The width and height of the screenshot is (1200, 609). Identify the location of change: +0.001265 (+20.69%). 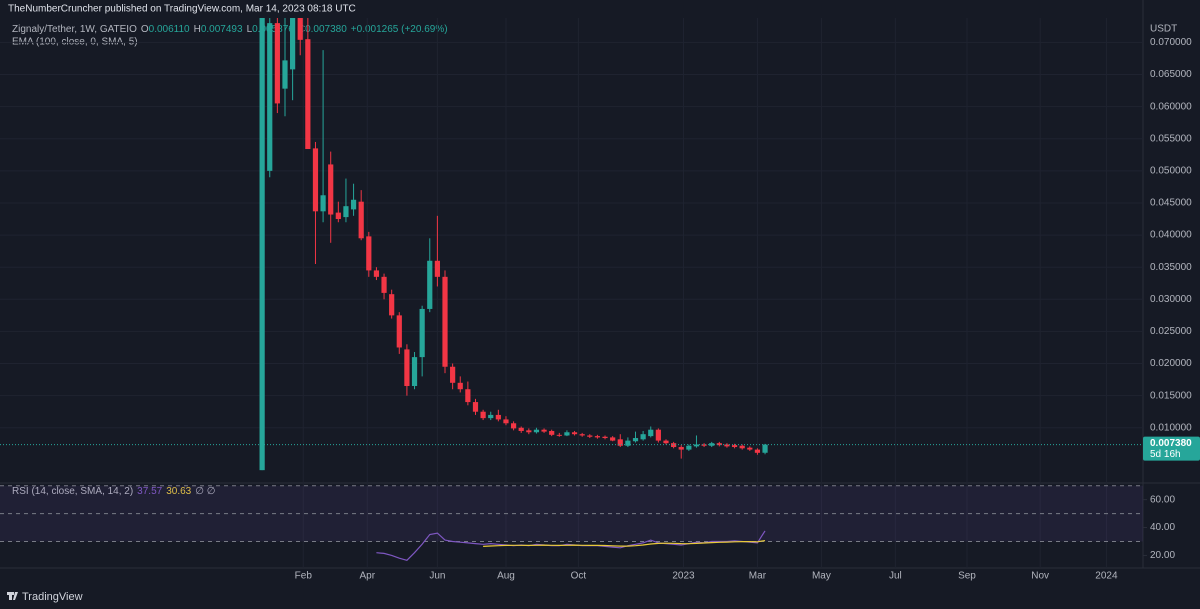
(399, 29).